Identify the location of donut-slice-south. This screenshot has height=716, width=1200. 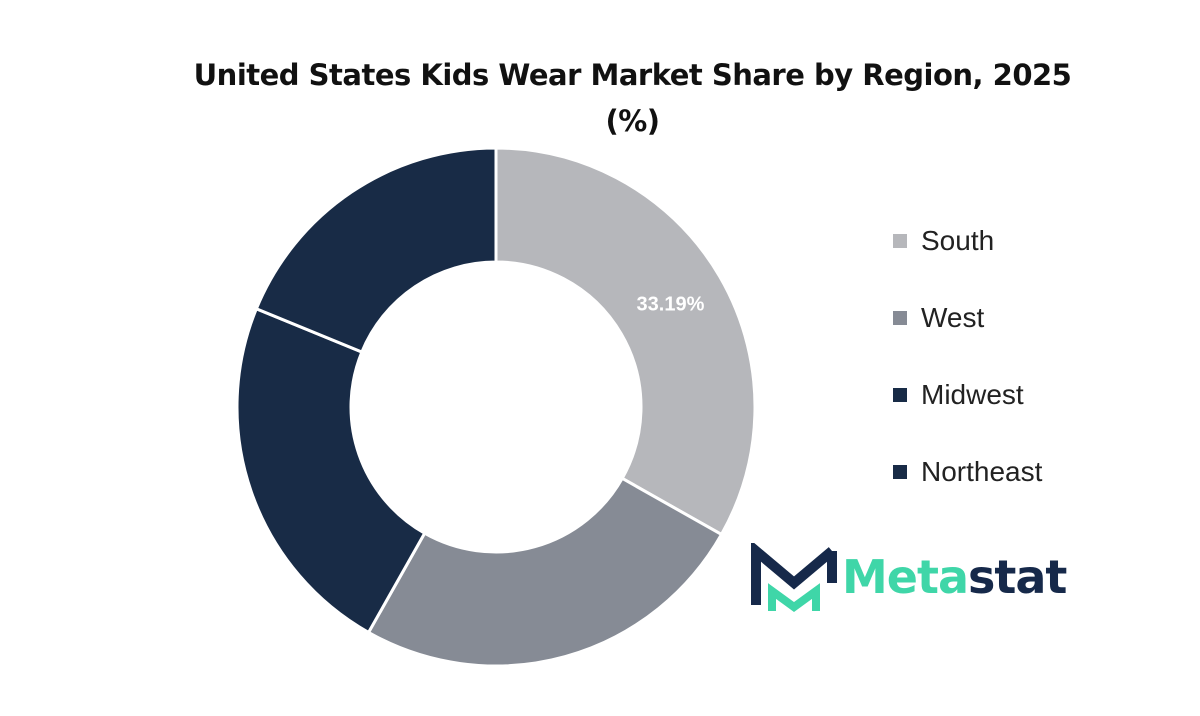
(625, 341).